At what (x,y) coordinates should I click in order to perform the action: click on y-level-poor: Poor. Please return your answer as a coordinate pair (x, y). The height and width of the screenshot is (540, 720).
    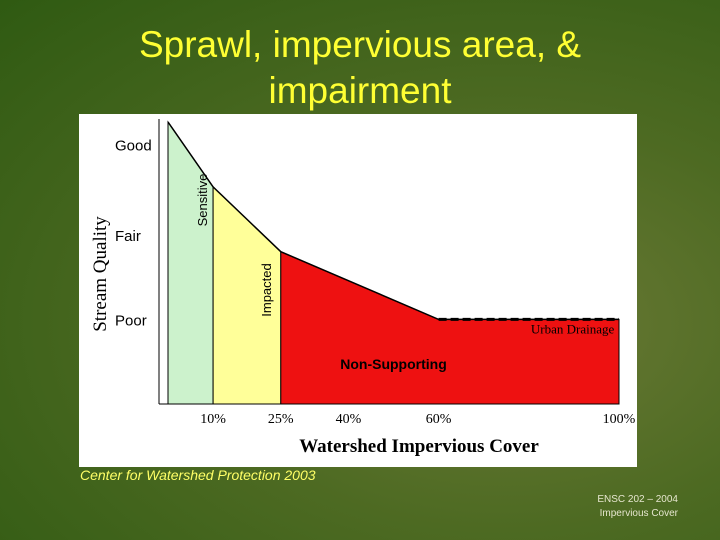
    Looking at the image, I should click on (131, 320).